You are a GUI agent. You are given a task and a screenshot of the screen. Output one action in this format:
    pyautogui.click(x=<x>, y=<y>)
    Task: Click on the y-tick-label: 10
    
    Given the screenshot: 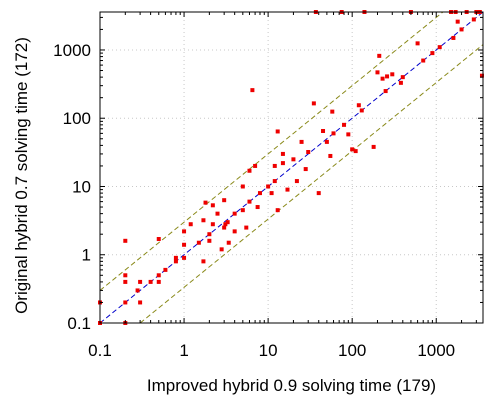 What is the action you would take?
    pyautogui.click(x=81, y=186)
    